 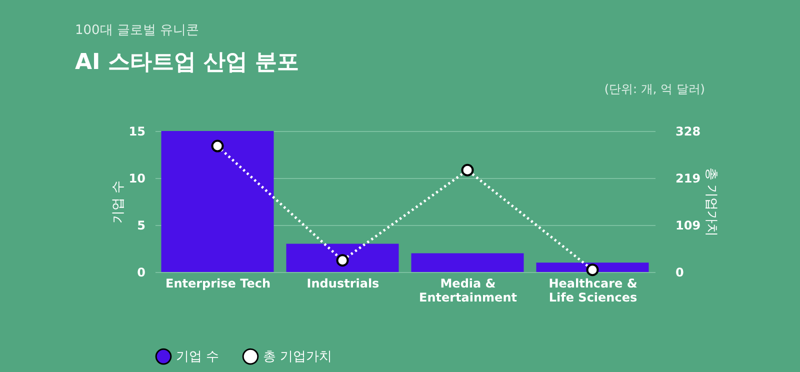 What do you see at coordinates (141, 225) in the screenshot?
I see `y-tick-label: 5` at bounding box center [141, 225].